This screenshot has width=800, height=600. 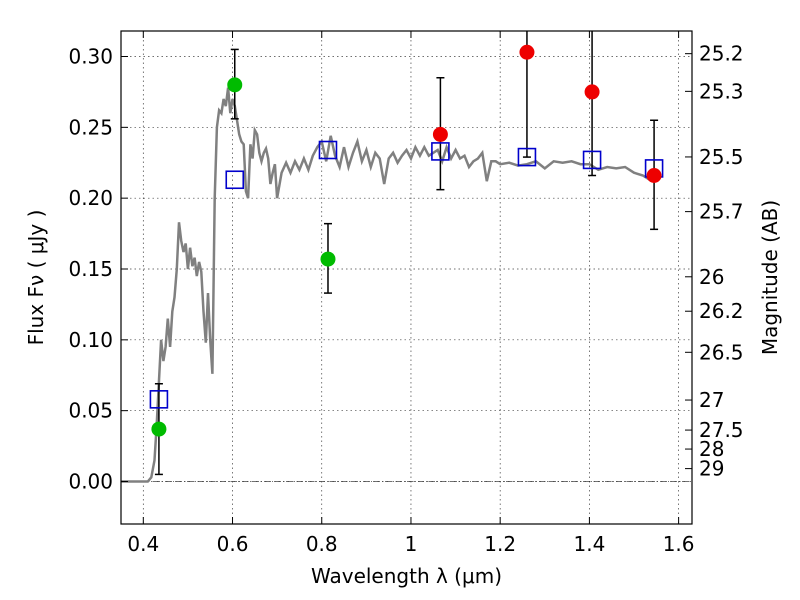 I want to click on x-tick-label: 0.6, so click(x=233, y=544).